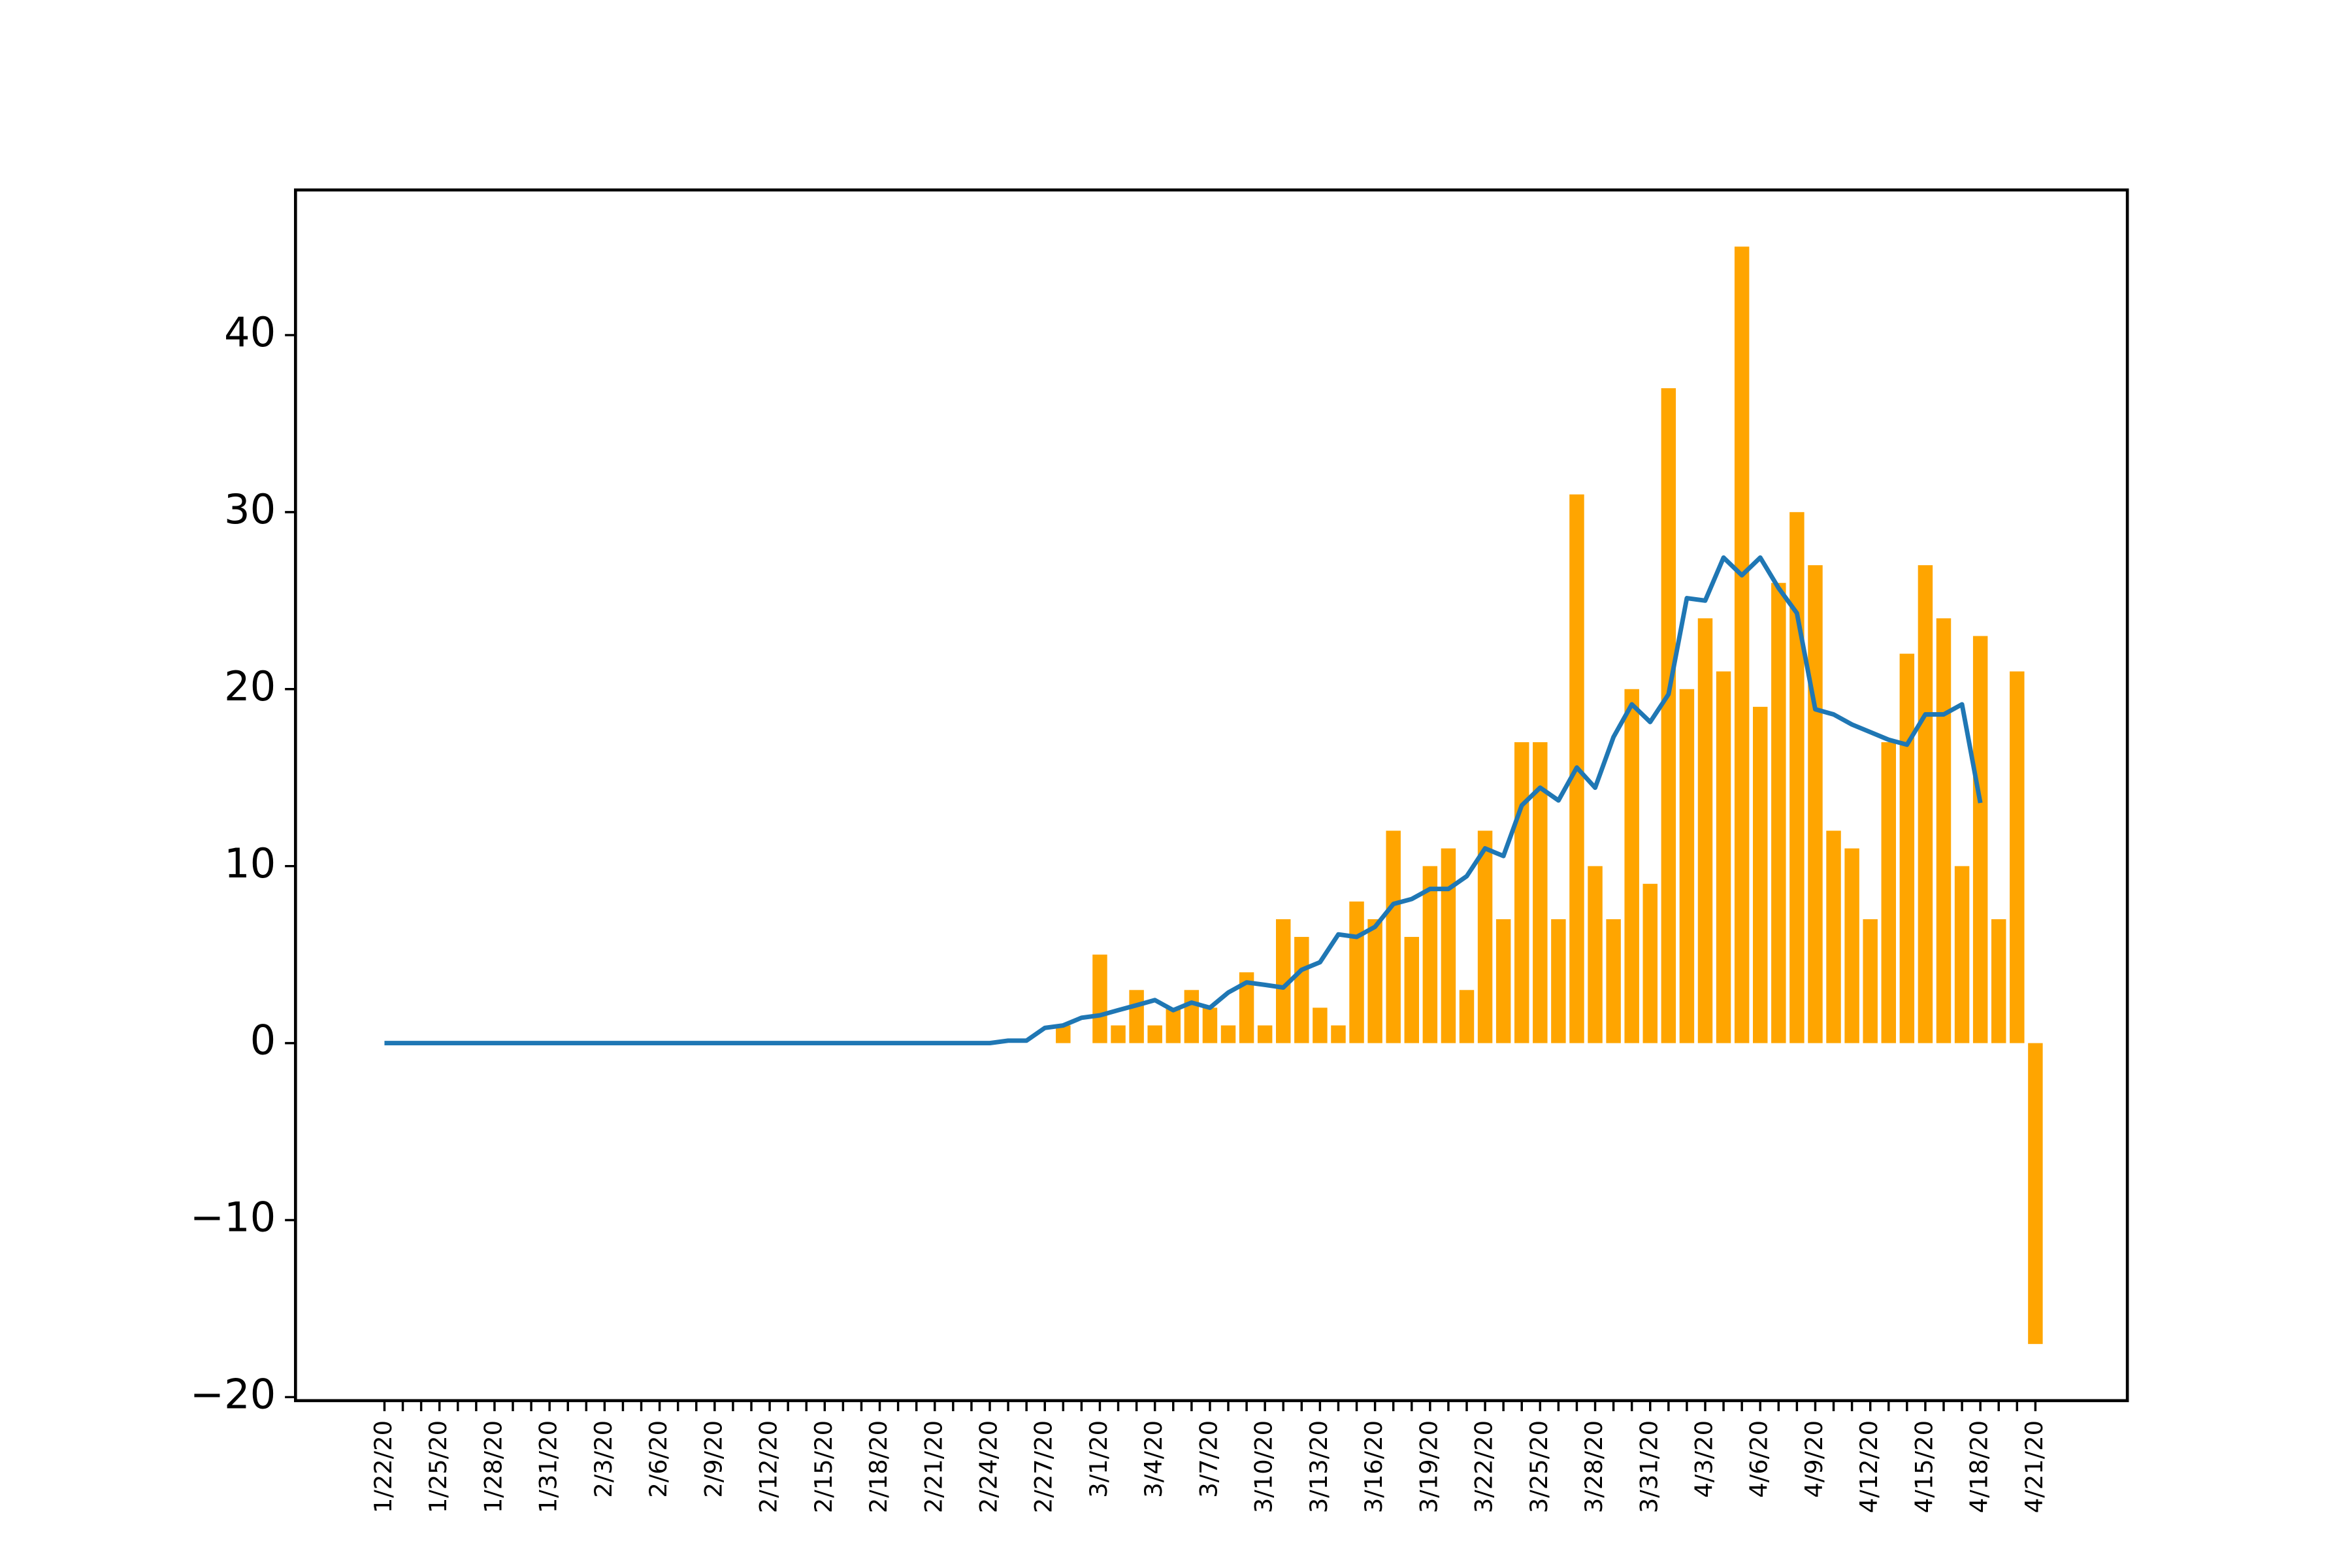 The width and height of the screenshot is (2352, 1568). What do you see at coordinates (1869, 1466) in the screenshot?
I see `x-tick-label: 4/12/20` at bounding box center [1869, 1466].